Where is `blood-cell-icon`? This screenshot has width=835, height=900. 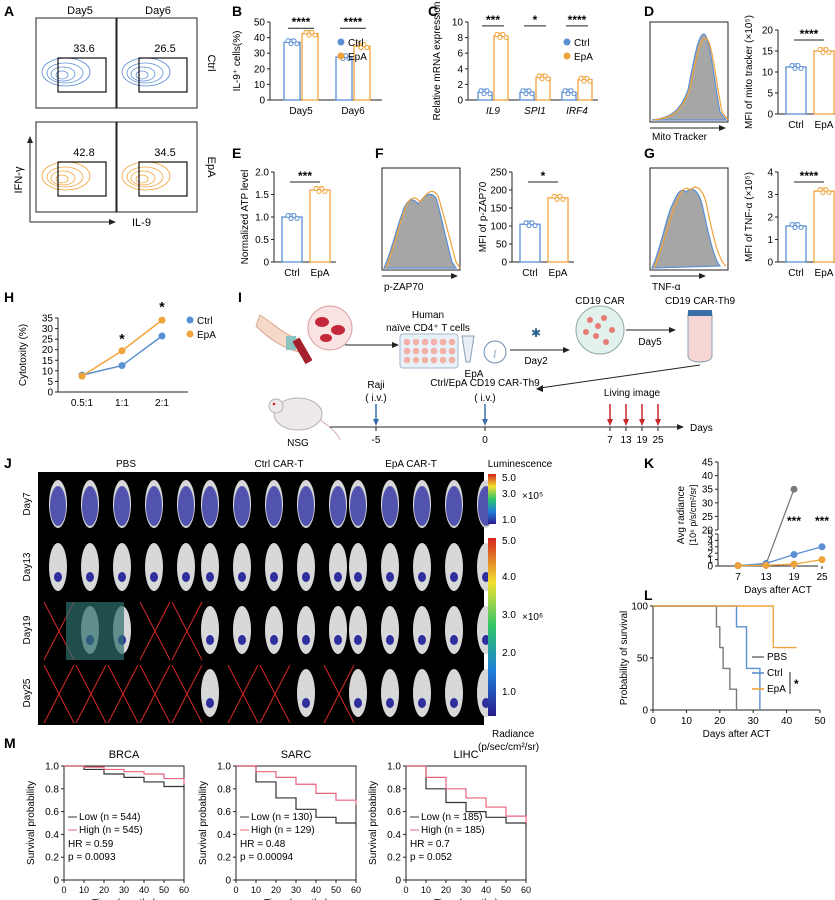 blood-cell-icon is located at coordinates (330, 328).